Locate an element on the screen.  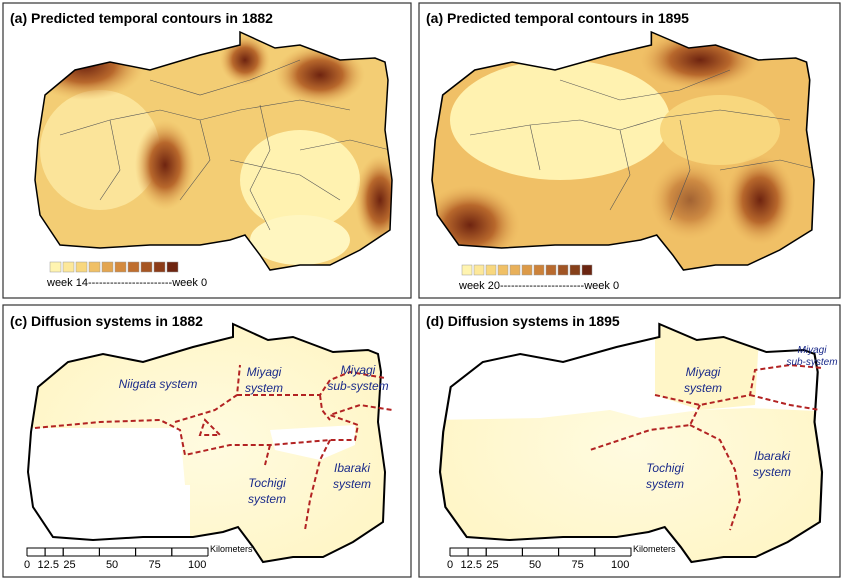
legend-label: week 20-----------------------week 0 is located at coordinates (538, 286).